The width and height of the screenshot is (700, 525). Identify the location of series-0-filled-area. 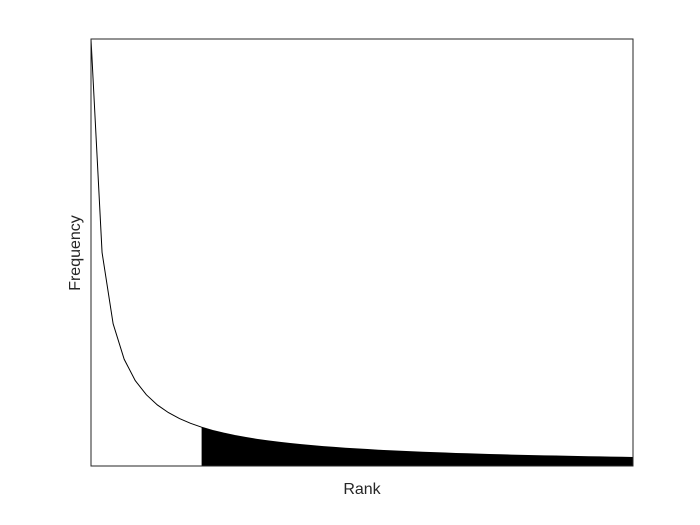
(417, 446).